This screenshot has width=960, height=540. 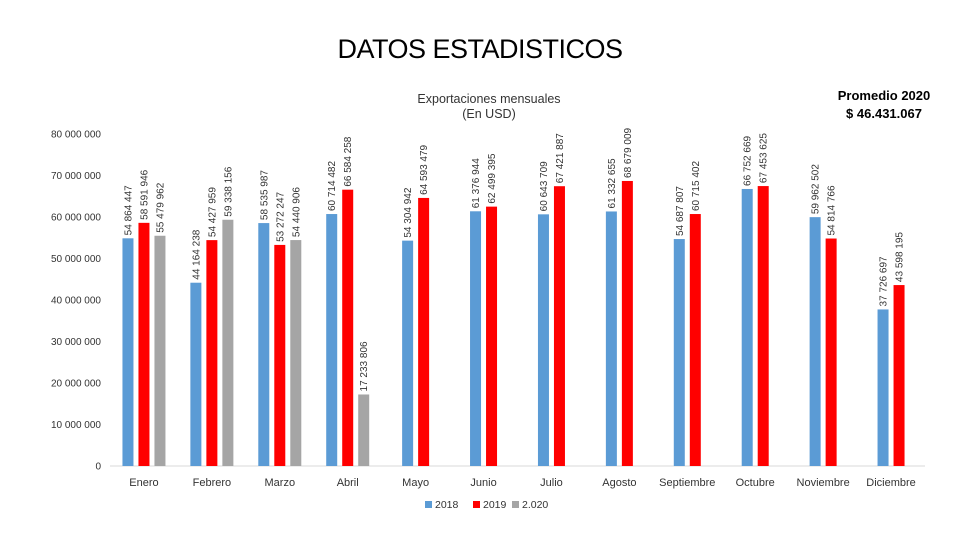 I want to click on data-label: 54 814 766, so click(x=832, y=210).